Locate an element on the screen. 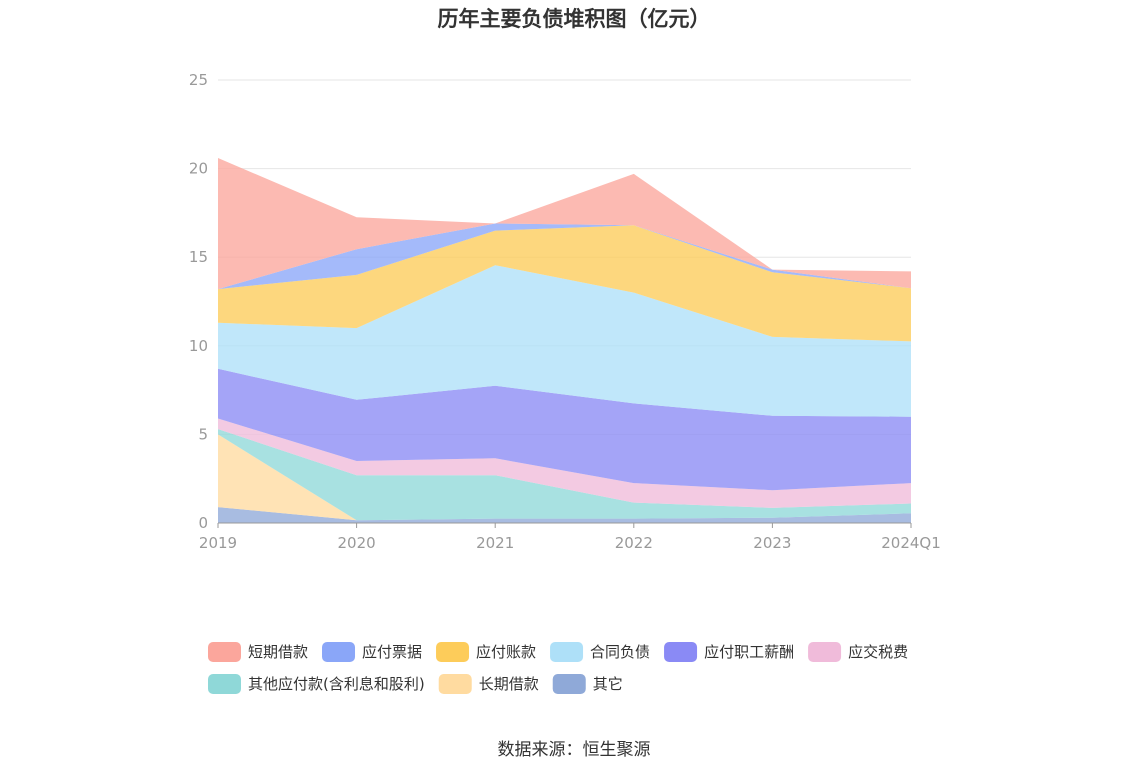  legend-item: 合同负债 is located at coordinates (600, 652).